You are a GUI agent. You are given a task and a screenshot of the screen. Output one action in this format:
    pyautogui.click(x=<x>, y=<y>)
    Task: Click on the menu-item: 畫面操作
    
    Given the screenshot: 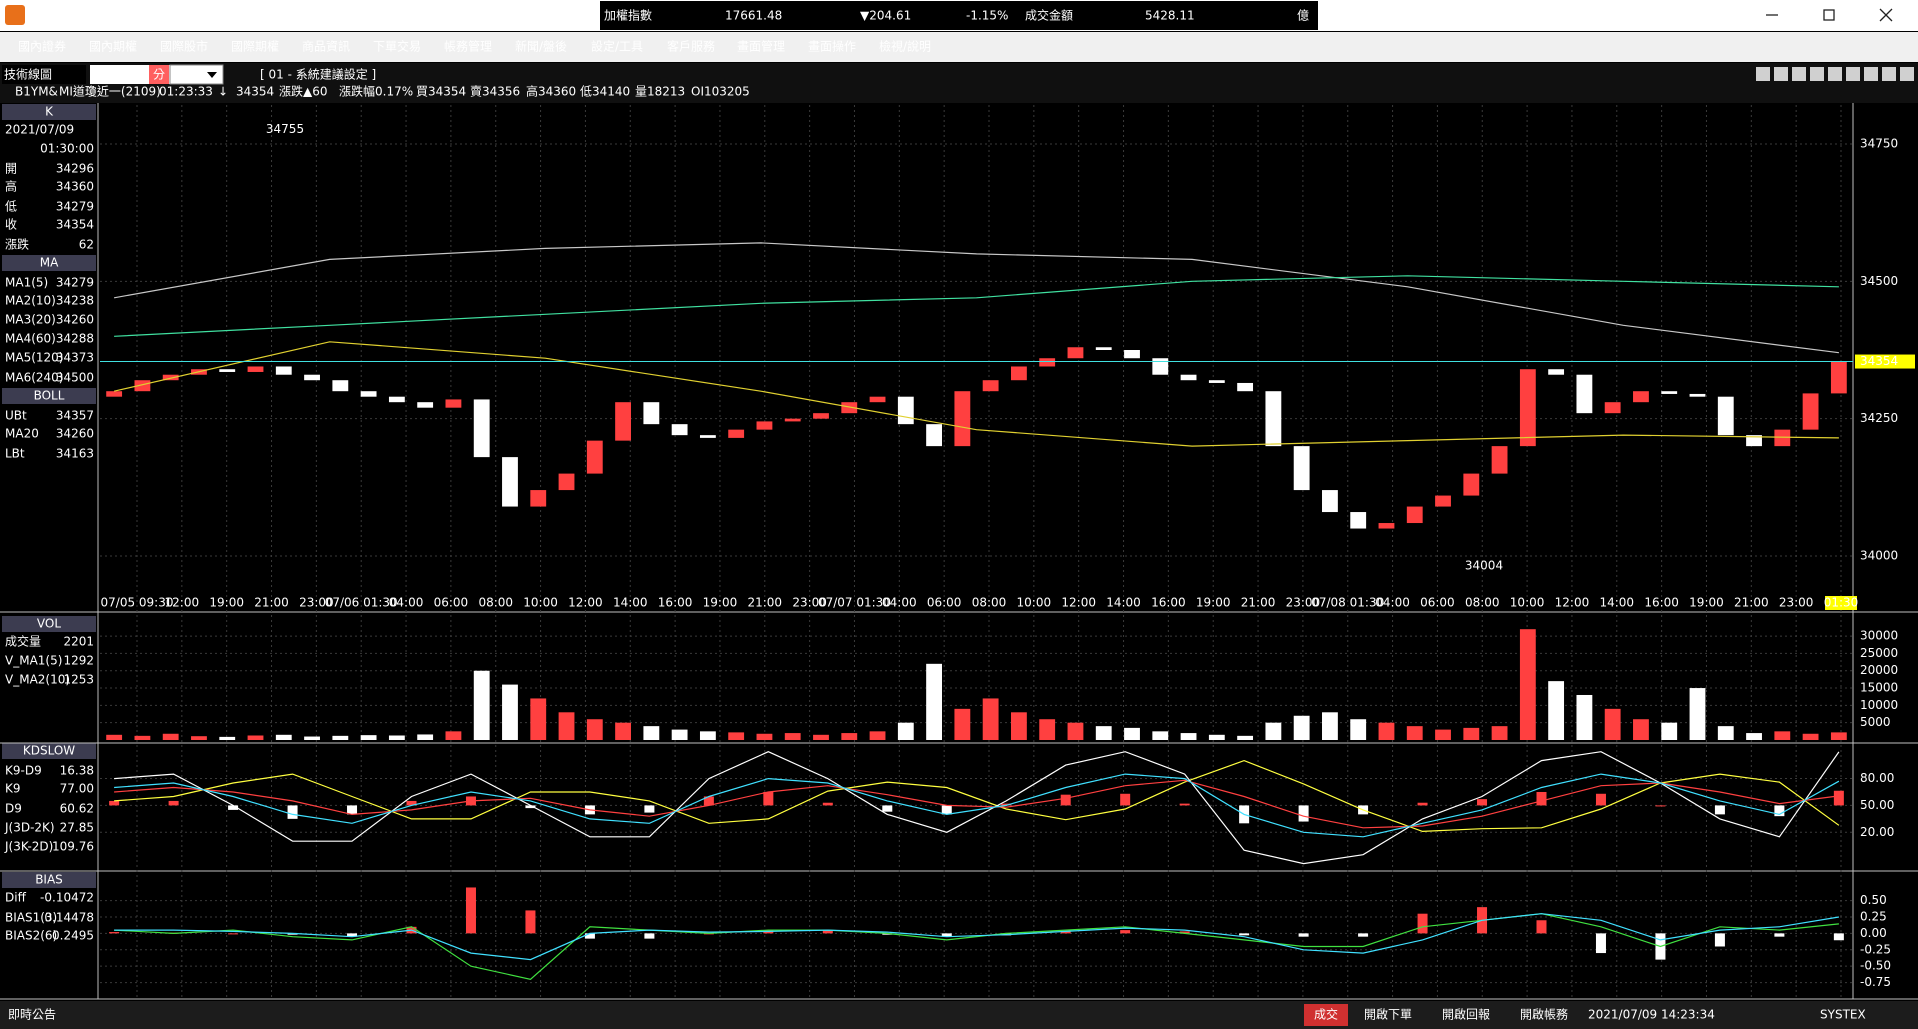 What is the action you would take?
    pyautogui.click(x=832, y=46)
    